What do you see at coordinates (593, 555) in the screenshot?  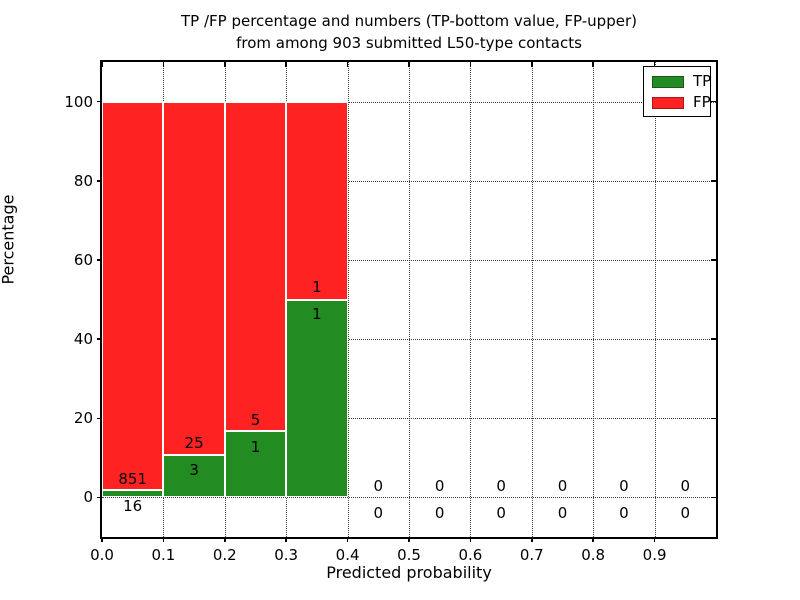 I see `x-tick-label: 0.8` at bounding box center [593, 555].